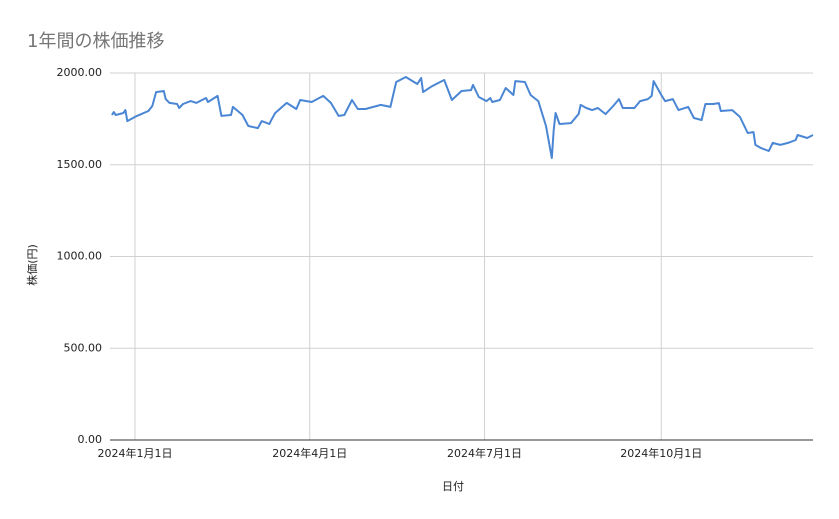 The width and height of the screenshot is (839, 519). I want to click on y-tick-label: 1500.00, so click(80, 164).